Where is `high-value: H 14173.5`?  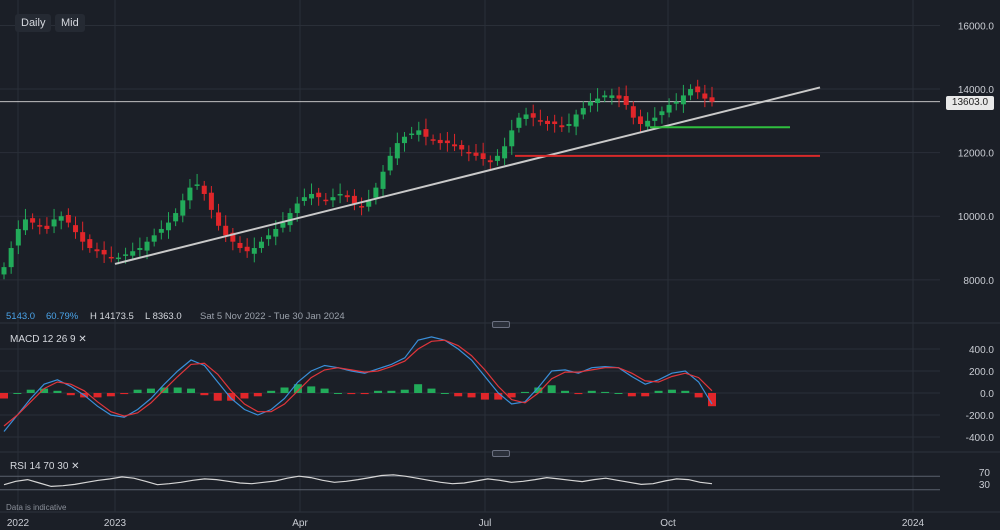 high-value: H 14173.5 is located at coordinates (112, 316).